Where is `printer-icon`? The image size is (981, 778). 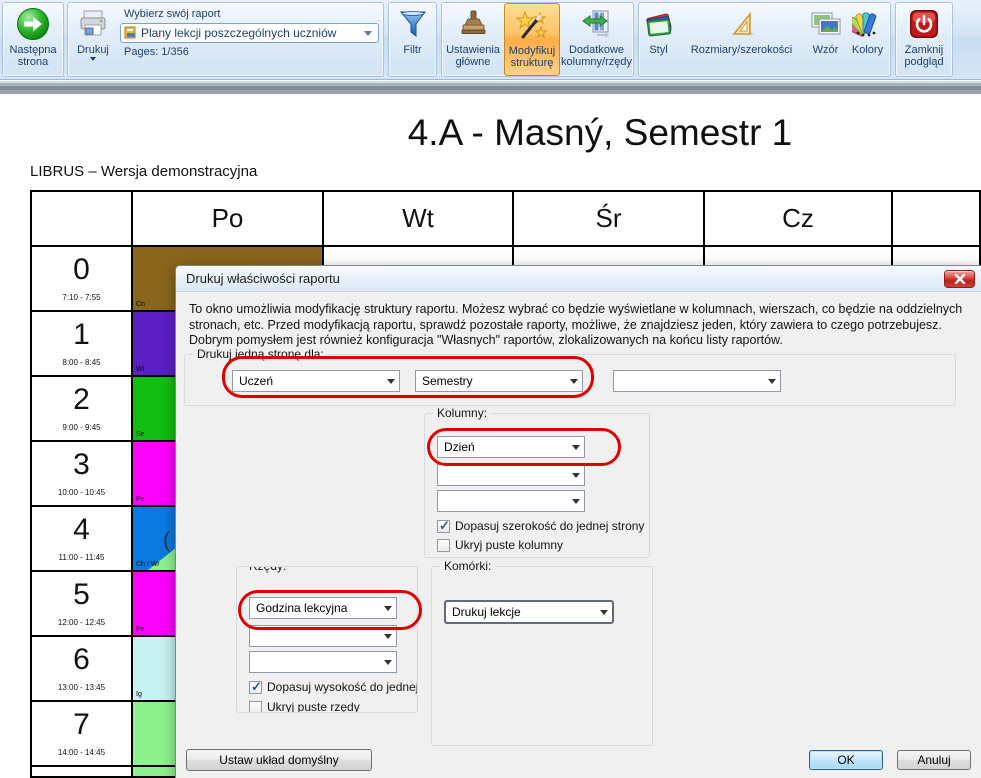 printer-icon is located at coordinates (93, 24).